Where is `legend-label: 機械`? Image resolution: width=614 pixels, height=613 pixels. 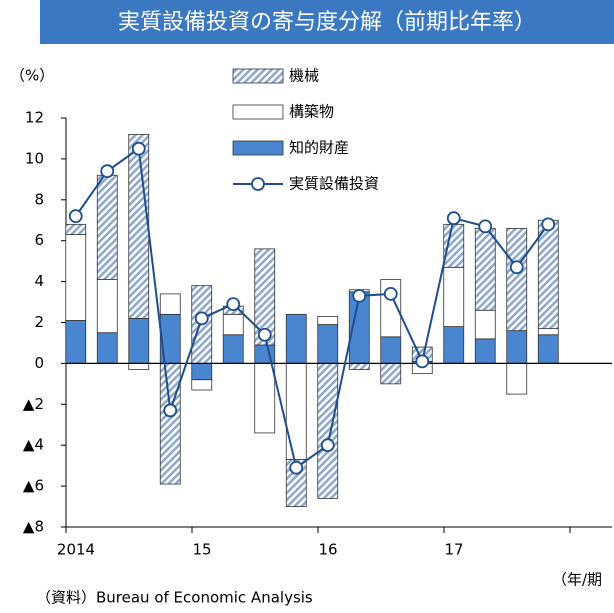 legend-label: 機械 is located at coordinates (304, 76).